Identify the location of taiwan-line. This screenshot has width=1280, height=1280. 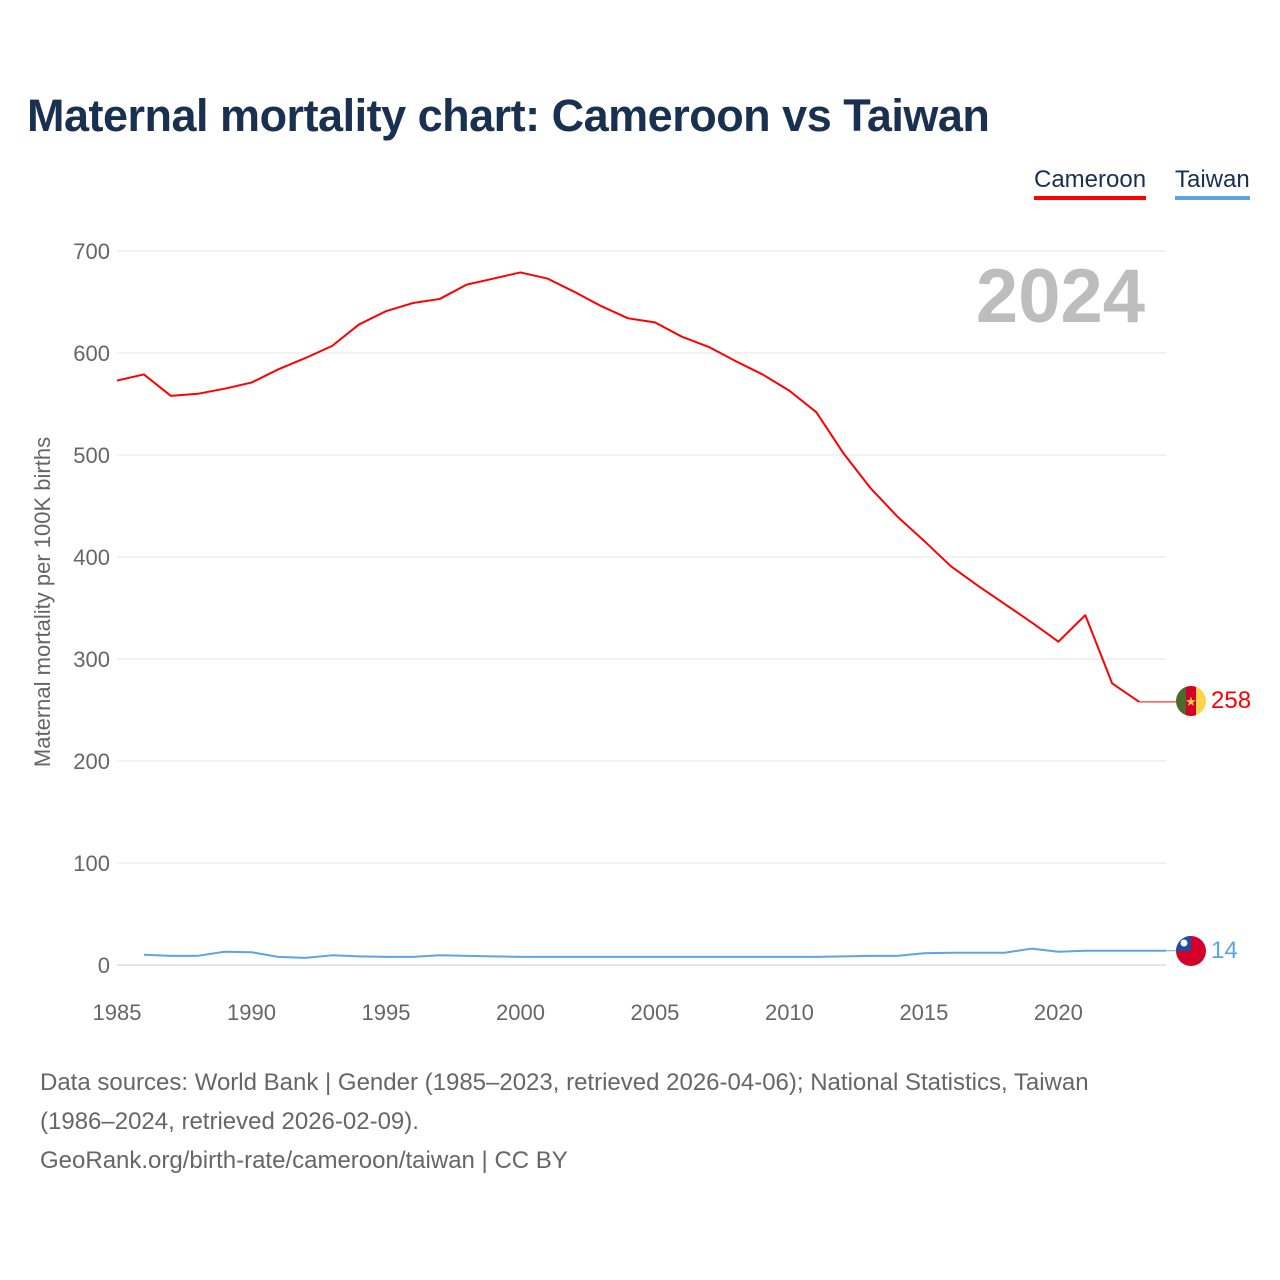
(654, 953).